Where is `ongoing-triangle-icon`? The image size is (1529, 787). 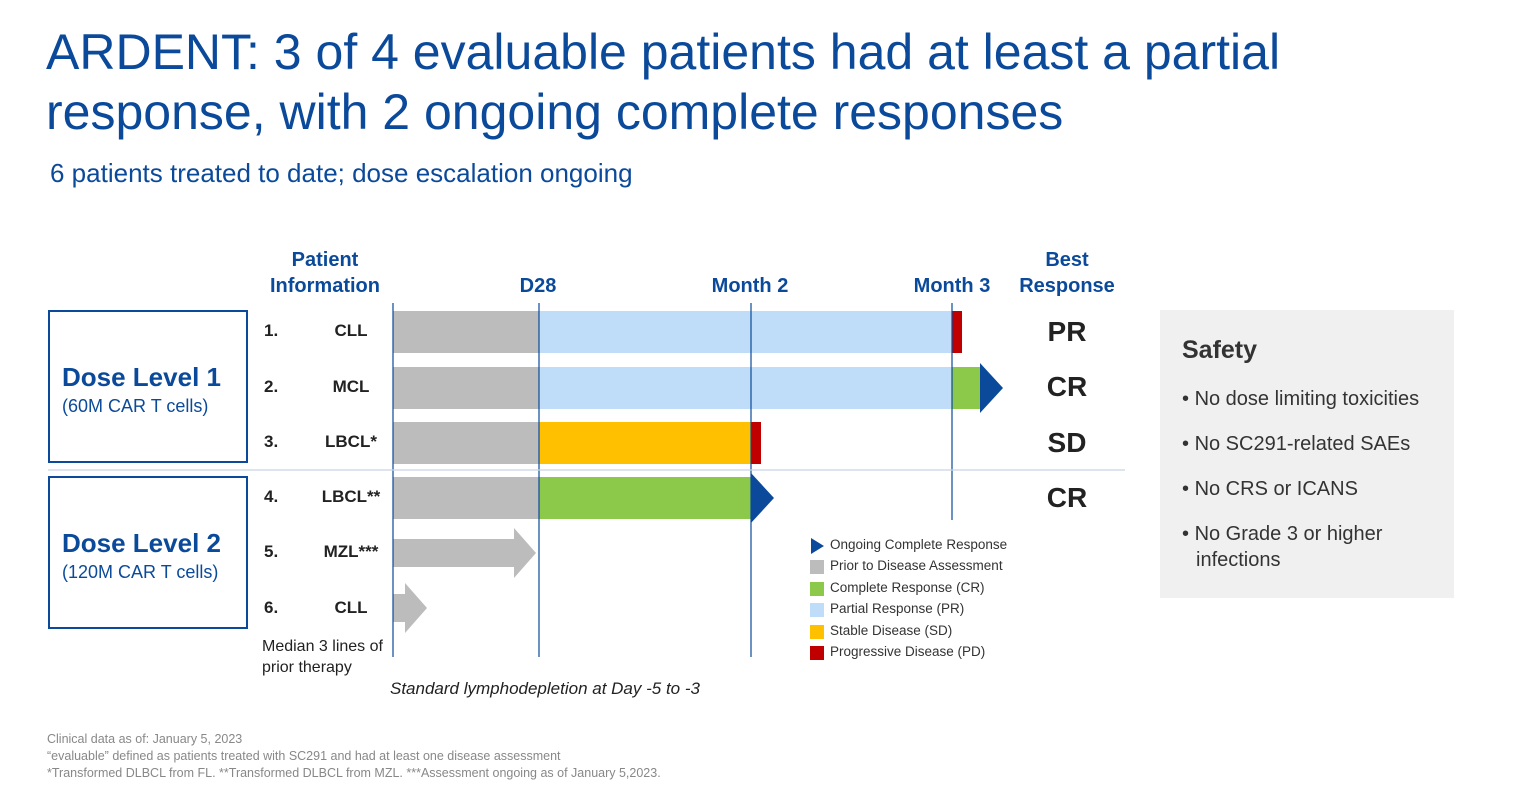 ongoing-triangle-icon is located at coordinates (817, 546).